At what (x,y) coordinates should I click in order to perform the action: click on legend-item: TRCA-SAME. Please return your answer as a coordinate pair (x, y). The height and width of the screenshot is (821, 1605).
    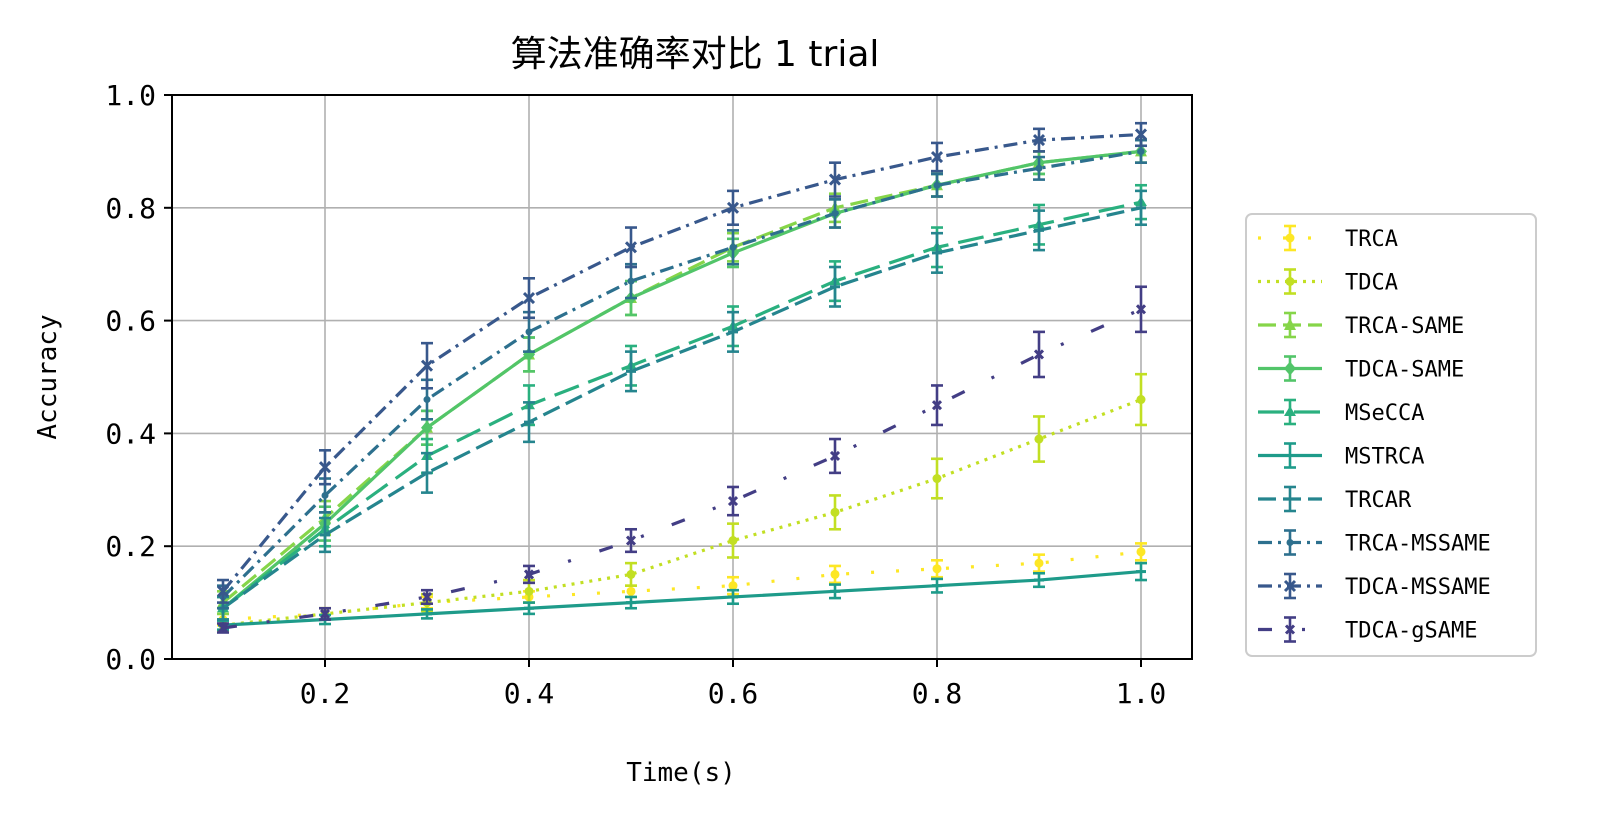
    Looking at the image, I should click on (1361, 325).